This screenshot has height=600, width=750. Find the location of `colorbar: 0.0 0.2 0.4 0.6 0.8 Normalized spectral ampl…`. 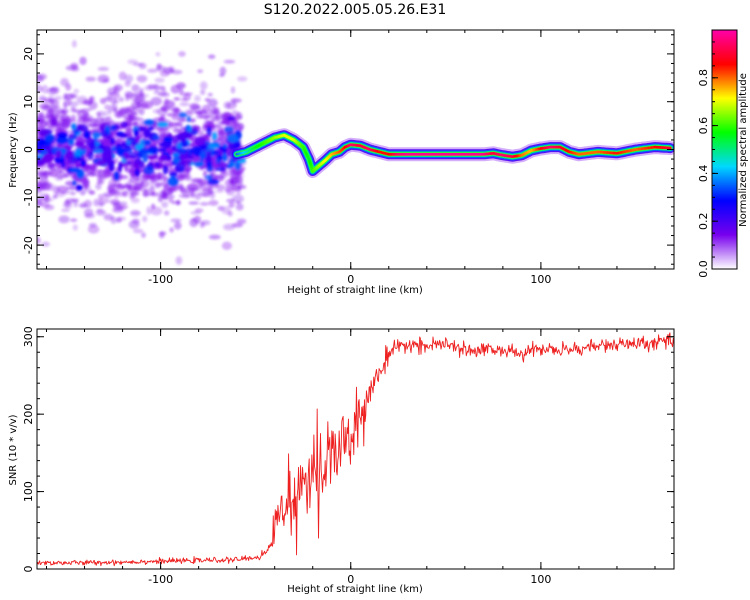

colorbar: 0.0 0.2 0.4 0.6 0.8 Normalized spectral ampl… is located at coordinates (723, 153).